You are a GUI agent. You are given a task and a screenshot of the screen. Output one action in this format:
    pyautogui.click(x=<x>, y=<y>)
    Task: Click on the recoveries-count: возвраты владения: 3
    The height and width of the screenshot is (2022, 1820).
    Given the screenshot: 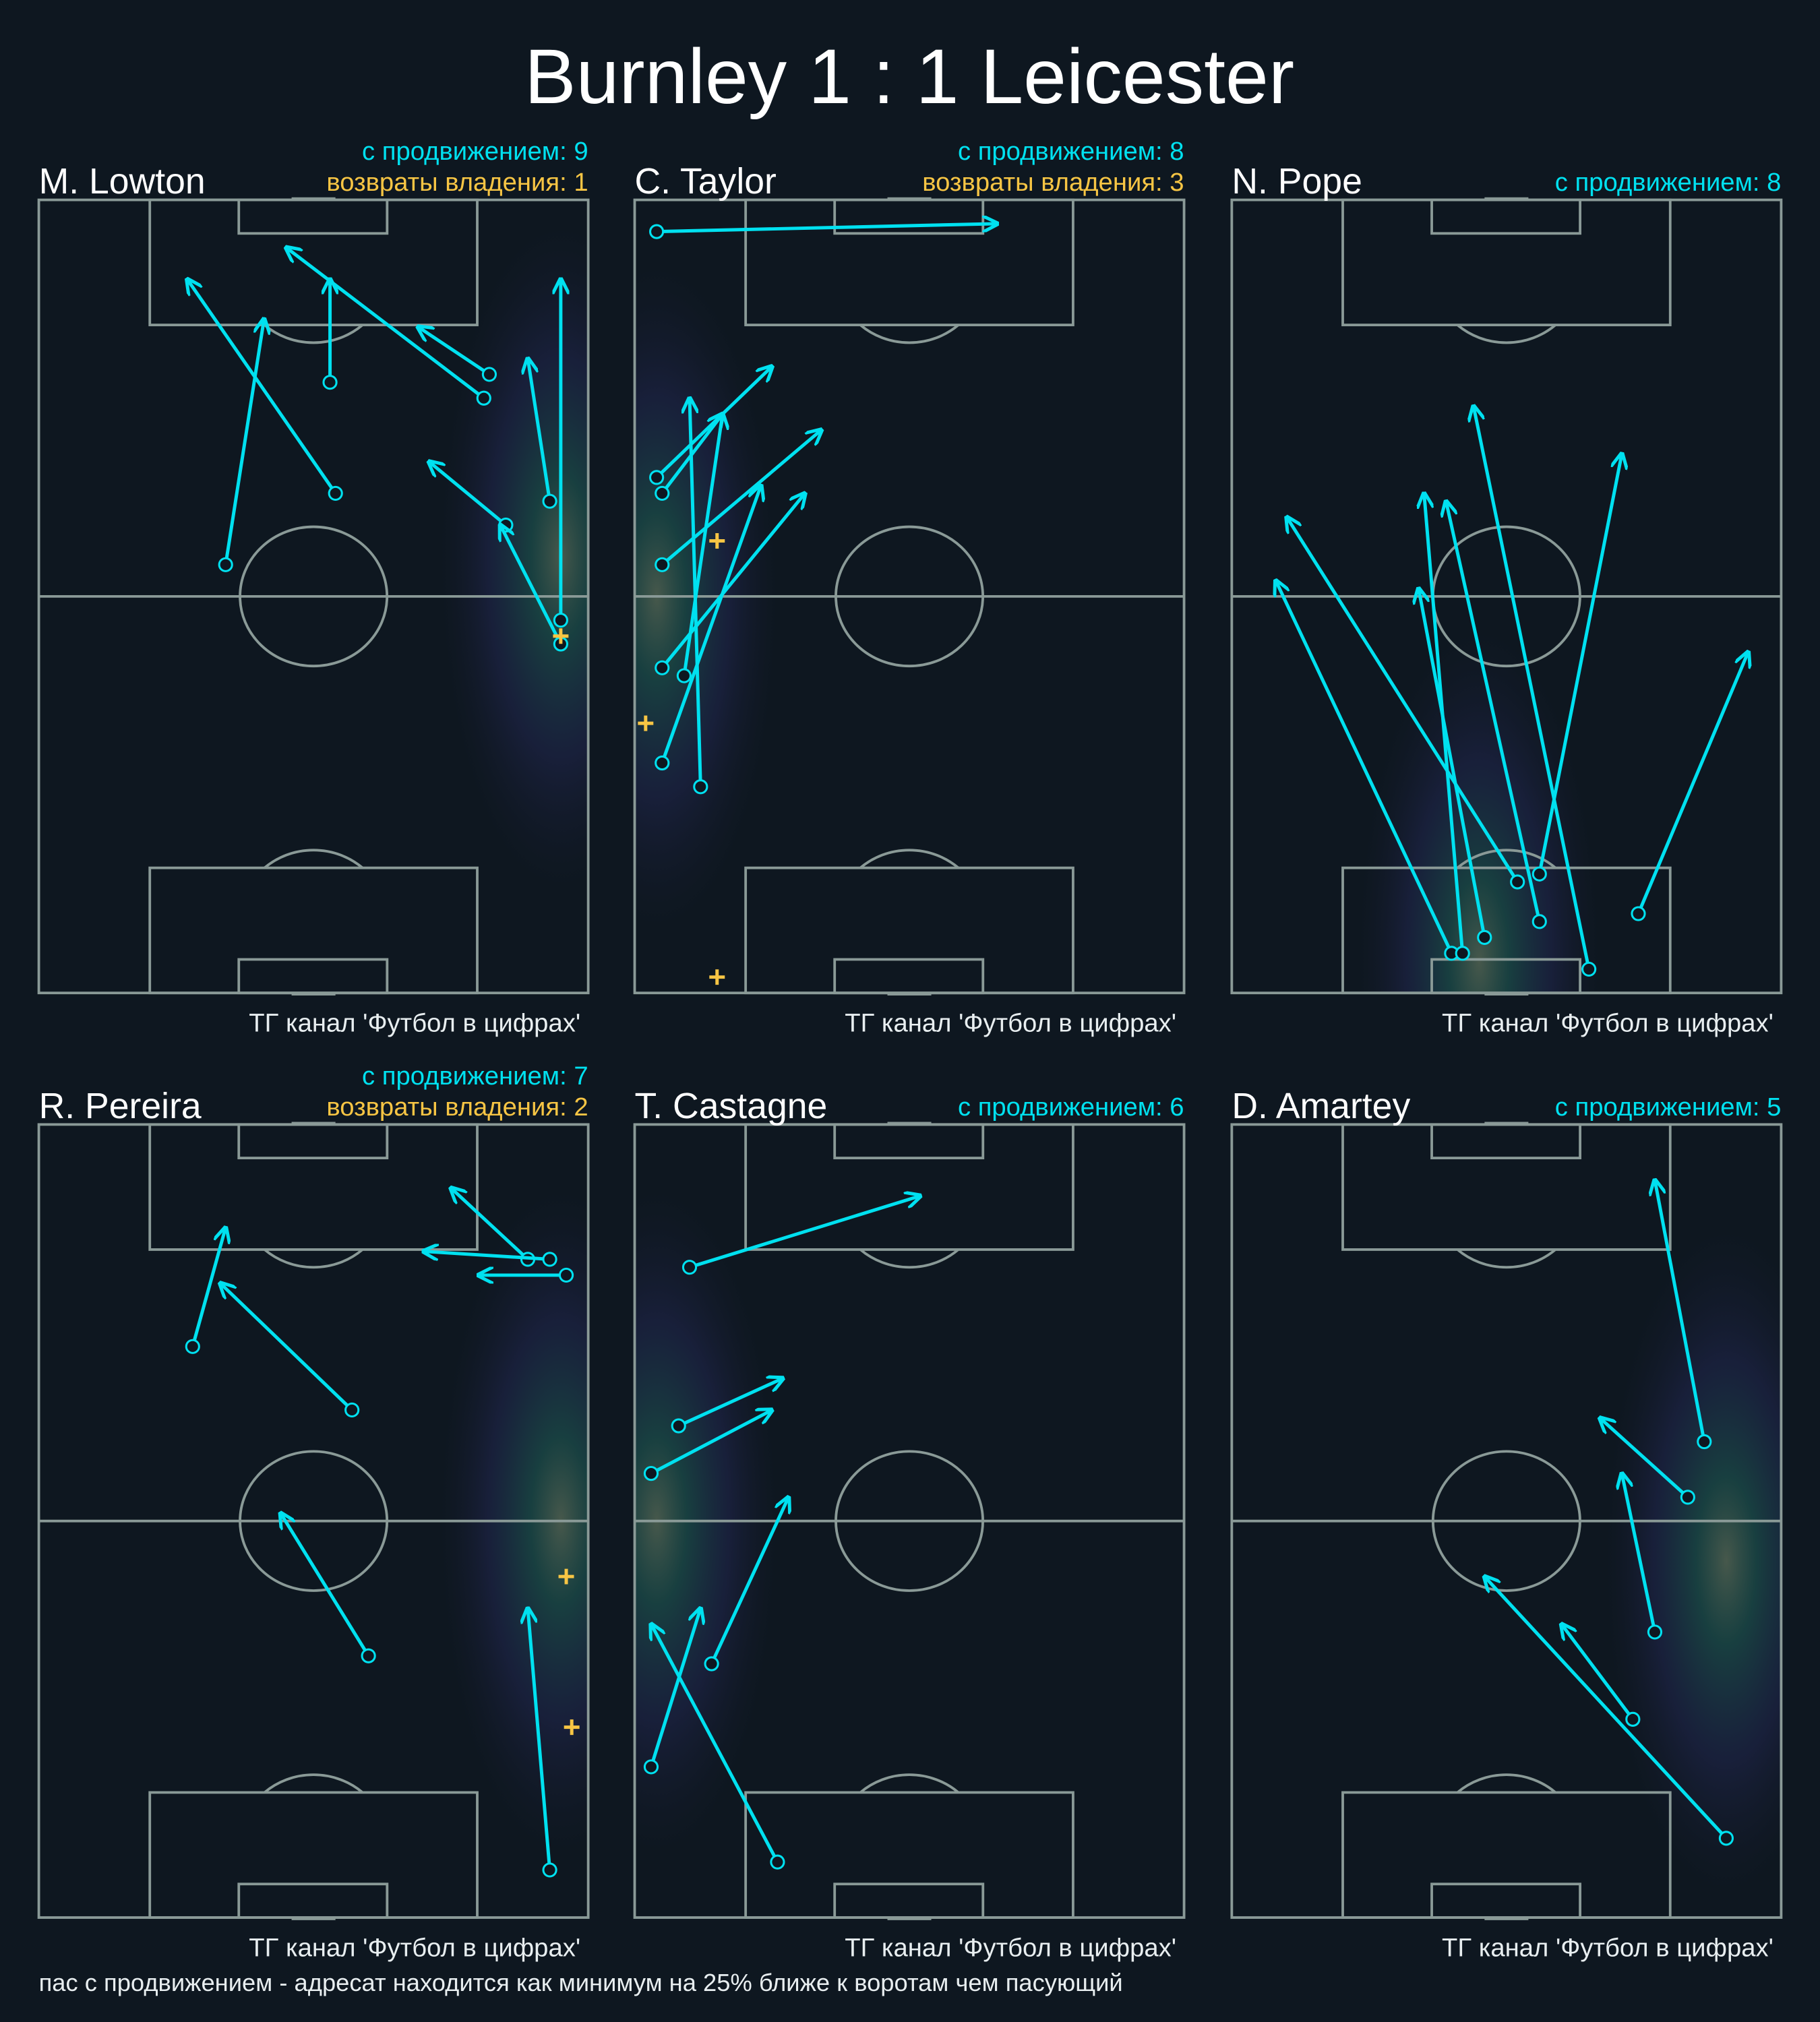 What is the action you would take?
    pyautogui.click(x=1053, y=182)
    